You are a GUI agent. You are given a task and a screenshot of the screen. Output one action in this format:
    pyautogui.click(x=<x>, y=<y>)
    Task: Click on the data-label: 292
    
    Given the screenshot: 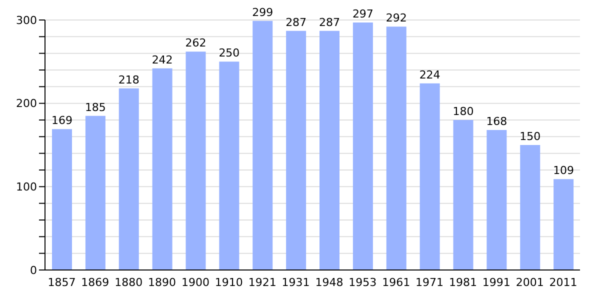 What is the action you would take?
    pyautogui.click(x=396, y=18)
    